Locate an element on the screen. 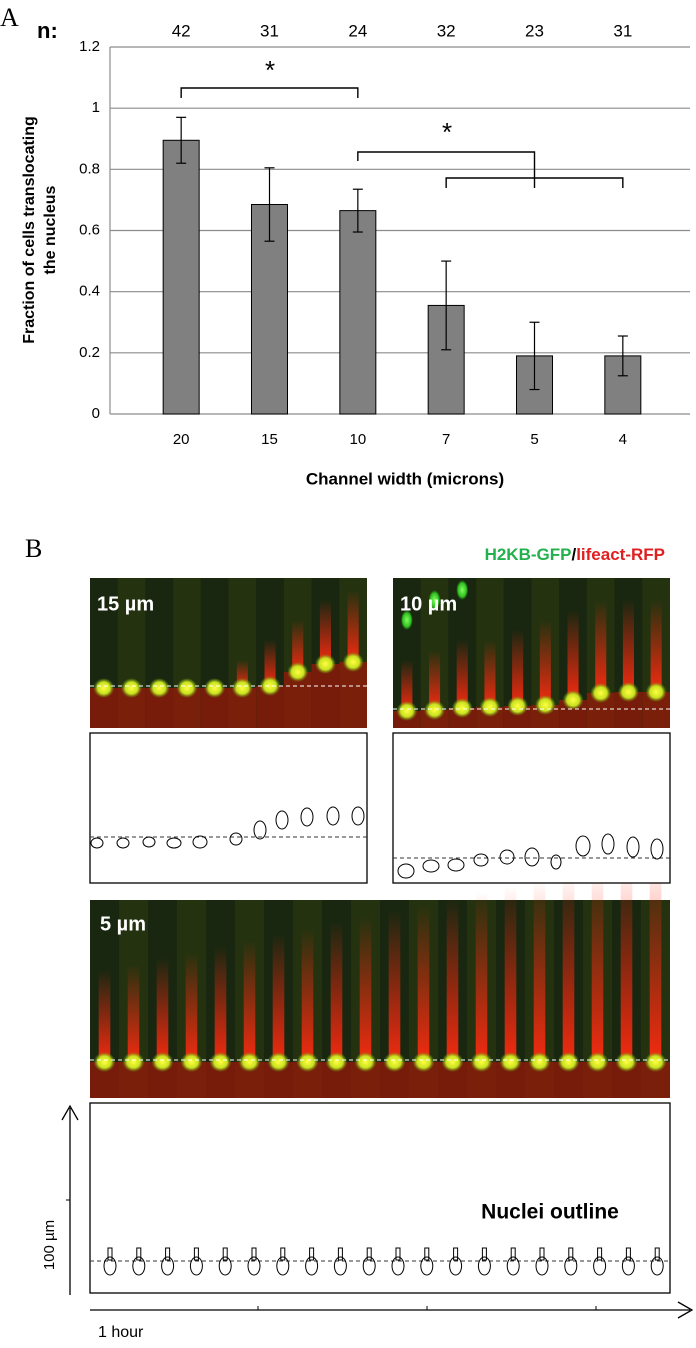 This screenshot has height=1348, width=696. y-tick-label: 0 is located at coordinates (96, 413).